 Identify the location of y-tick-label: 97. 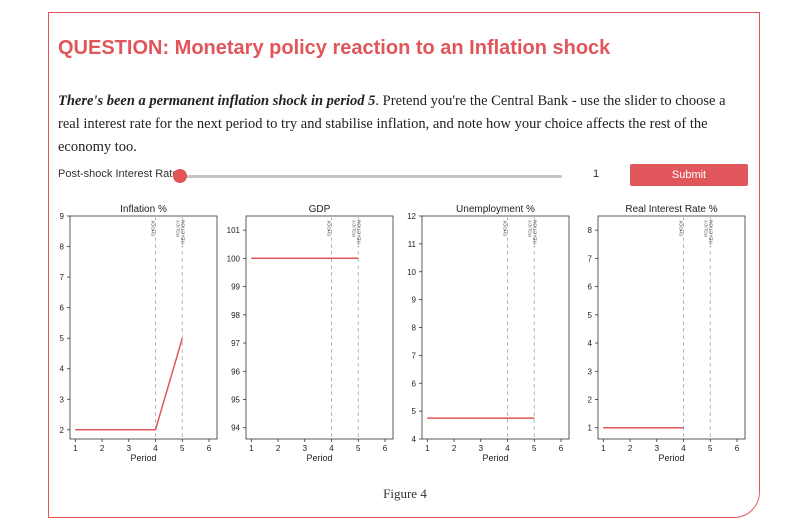
(235, 343).